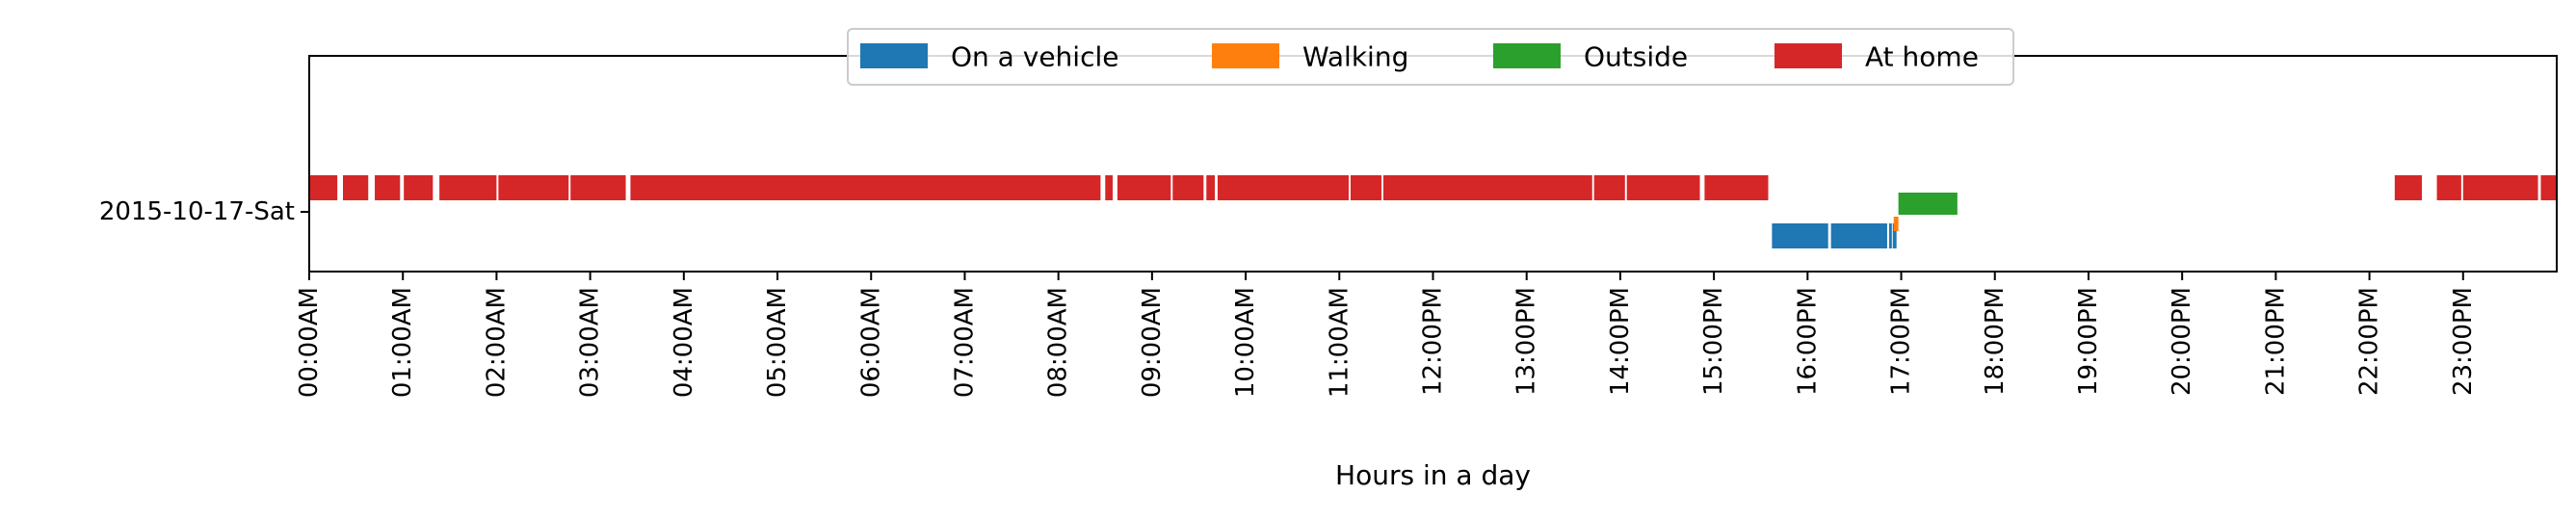 The width and height of the screenshot is (2576, 520). What do you see at coordinates (1527, 341) in the screenshot?
I see `x-tick-label-13: 13:00PM` at bounding box center [1527, 341].